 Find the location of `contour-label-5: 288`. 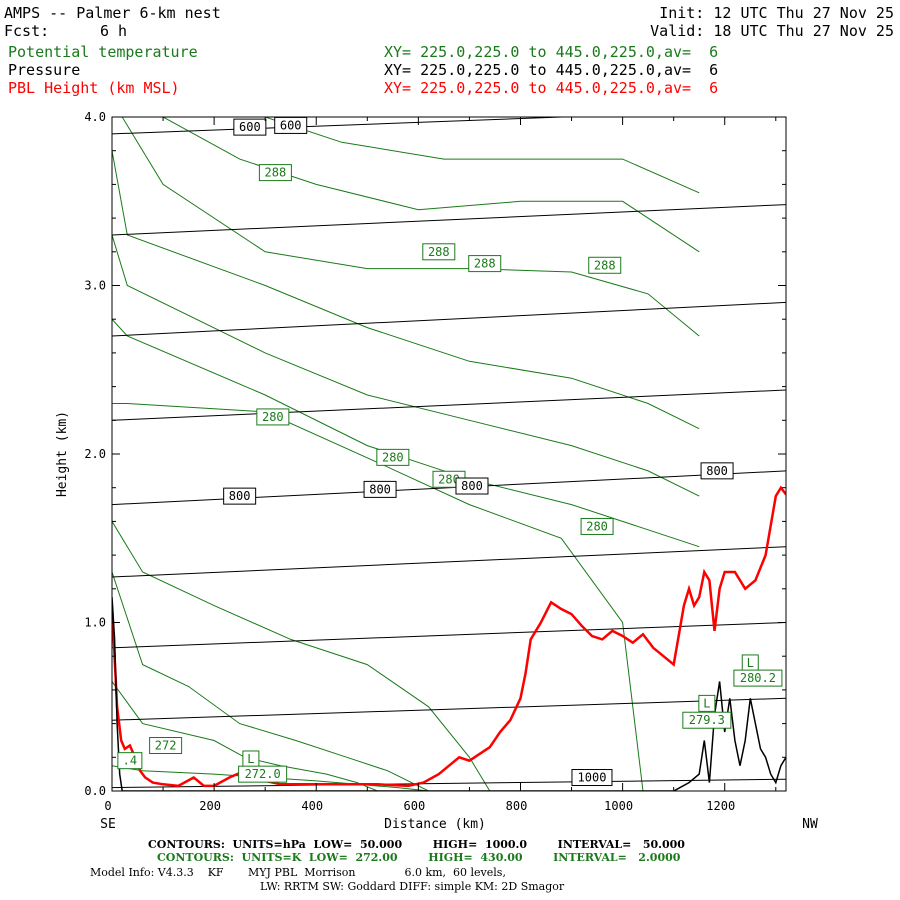

contour-label-5: 288 is located at coordinates (605, 265).